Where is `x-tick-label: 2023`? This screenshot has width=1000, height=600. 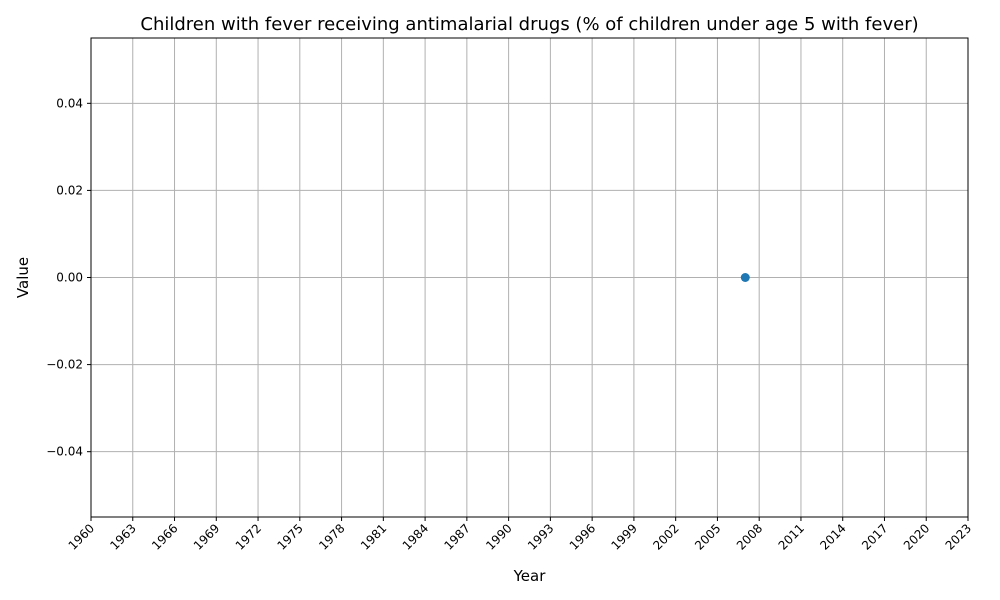
x-tick-label: 2023 is located at coordinates (958, 536).